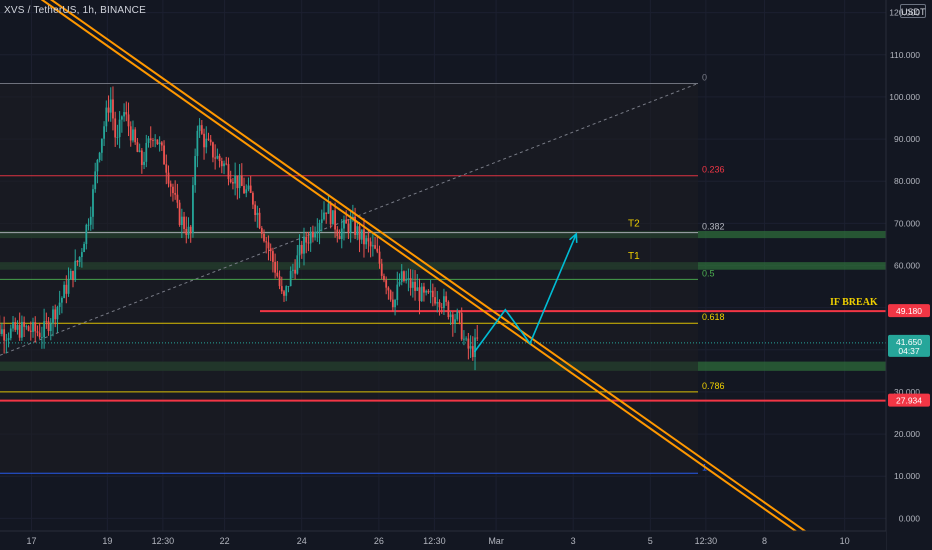  What do you see at coordinates (909, 400) in the screenshot?
I see `support-price-tag-bg` at bounding box center [909, 400].